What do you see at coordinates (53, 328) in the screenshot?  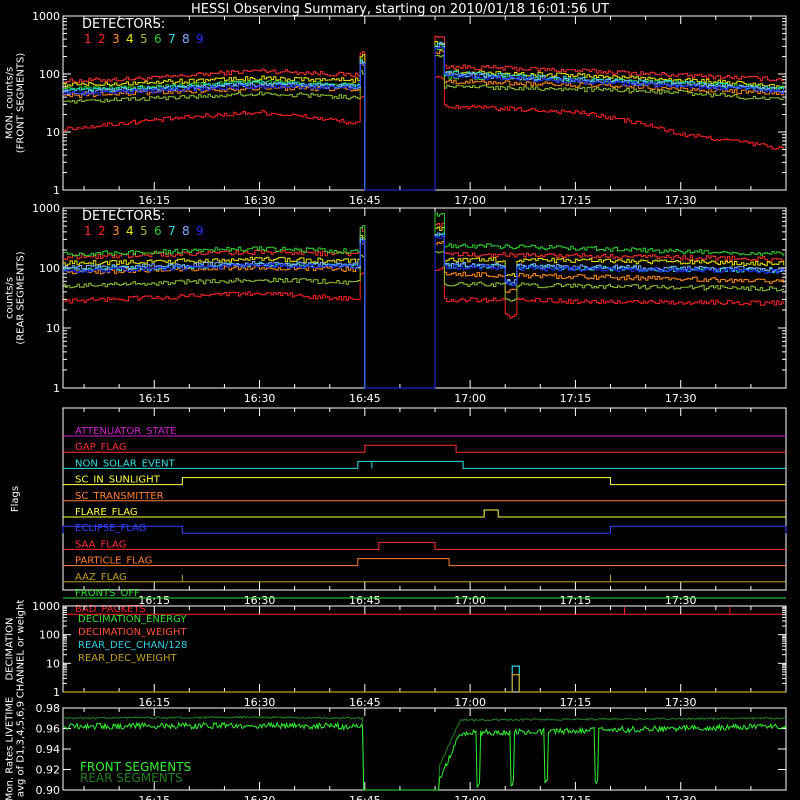 I see `rear-panel-ytick-label: 10` at bounding box center [53, 328].